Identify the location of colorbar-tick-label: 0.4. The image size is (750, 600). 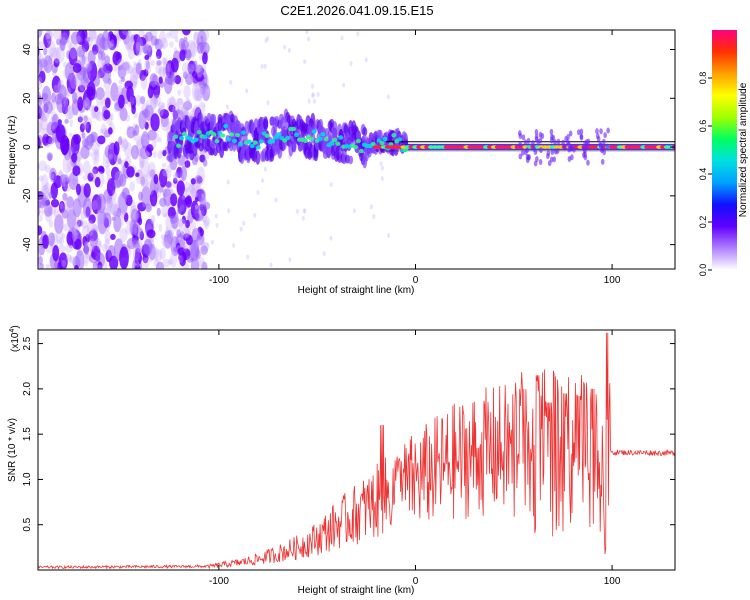
(703, 174).